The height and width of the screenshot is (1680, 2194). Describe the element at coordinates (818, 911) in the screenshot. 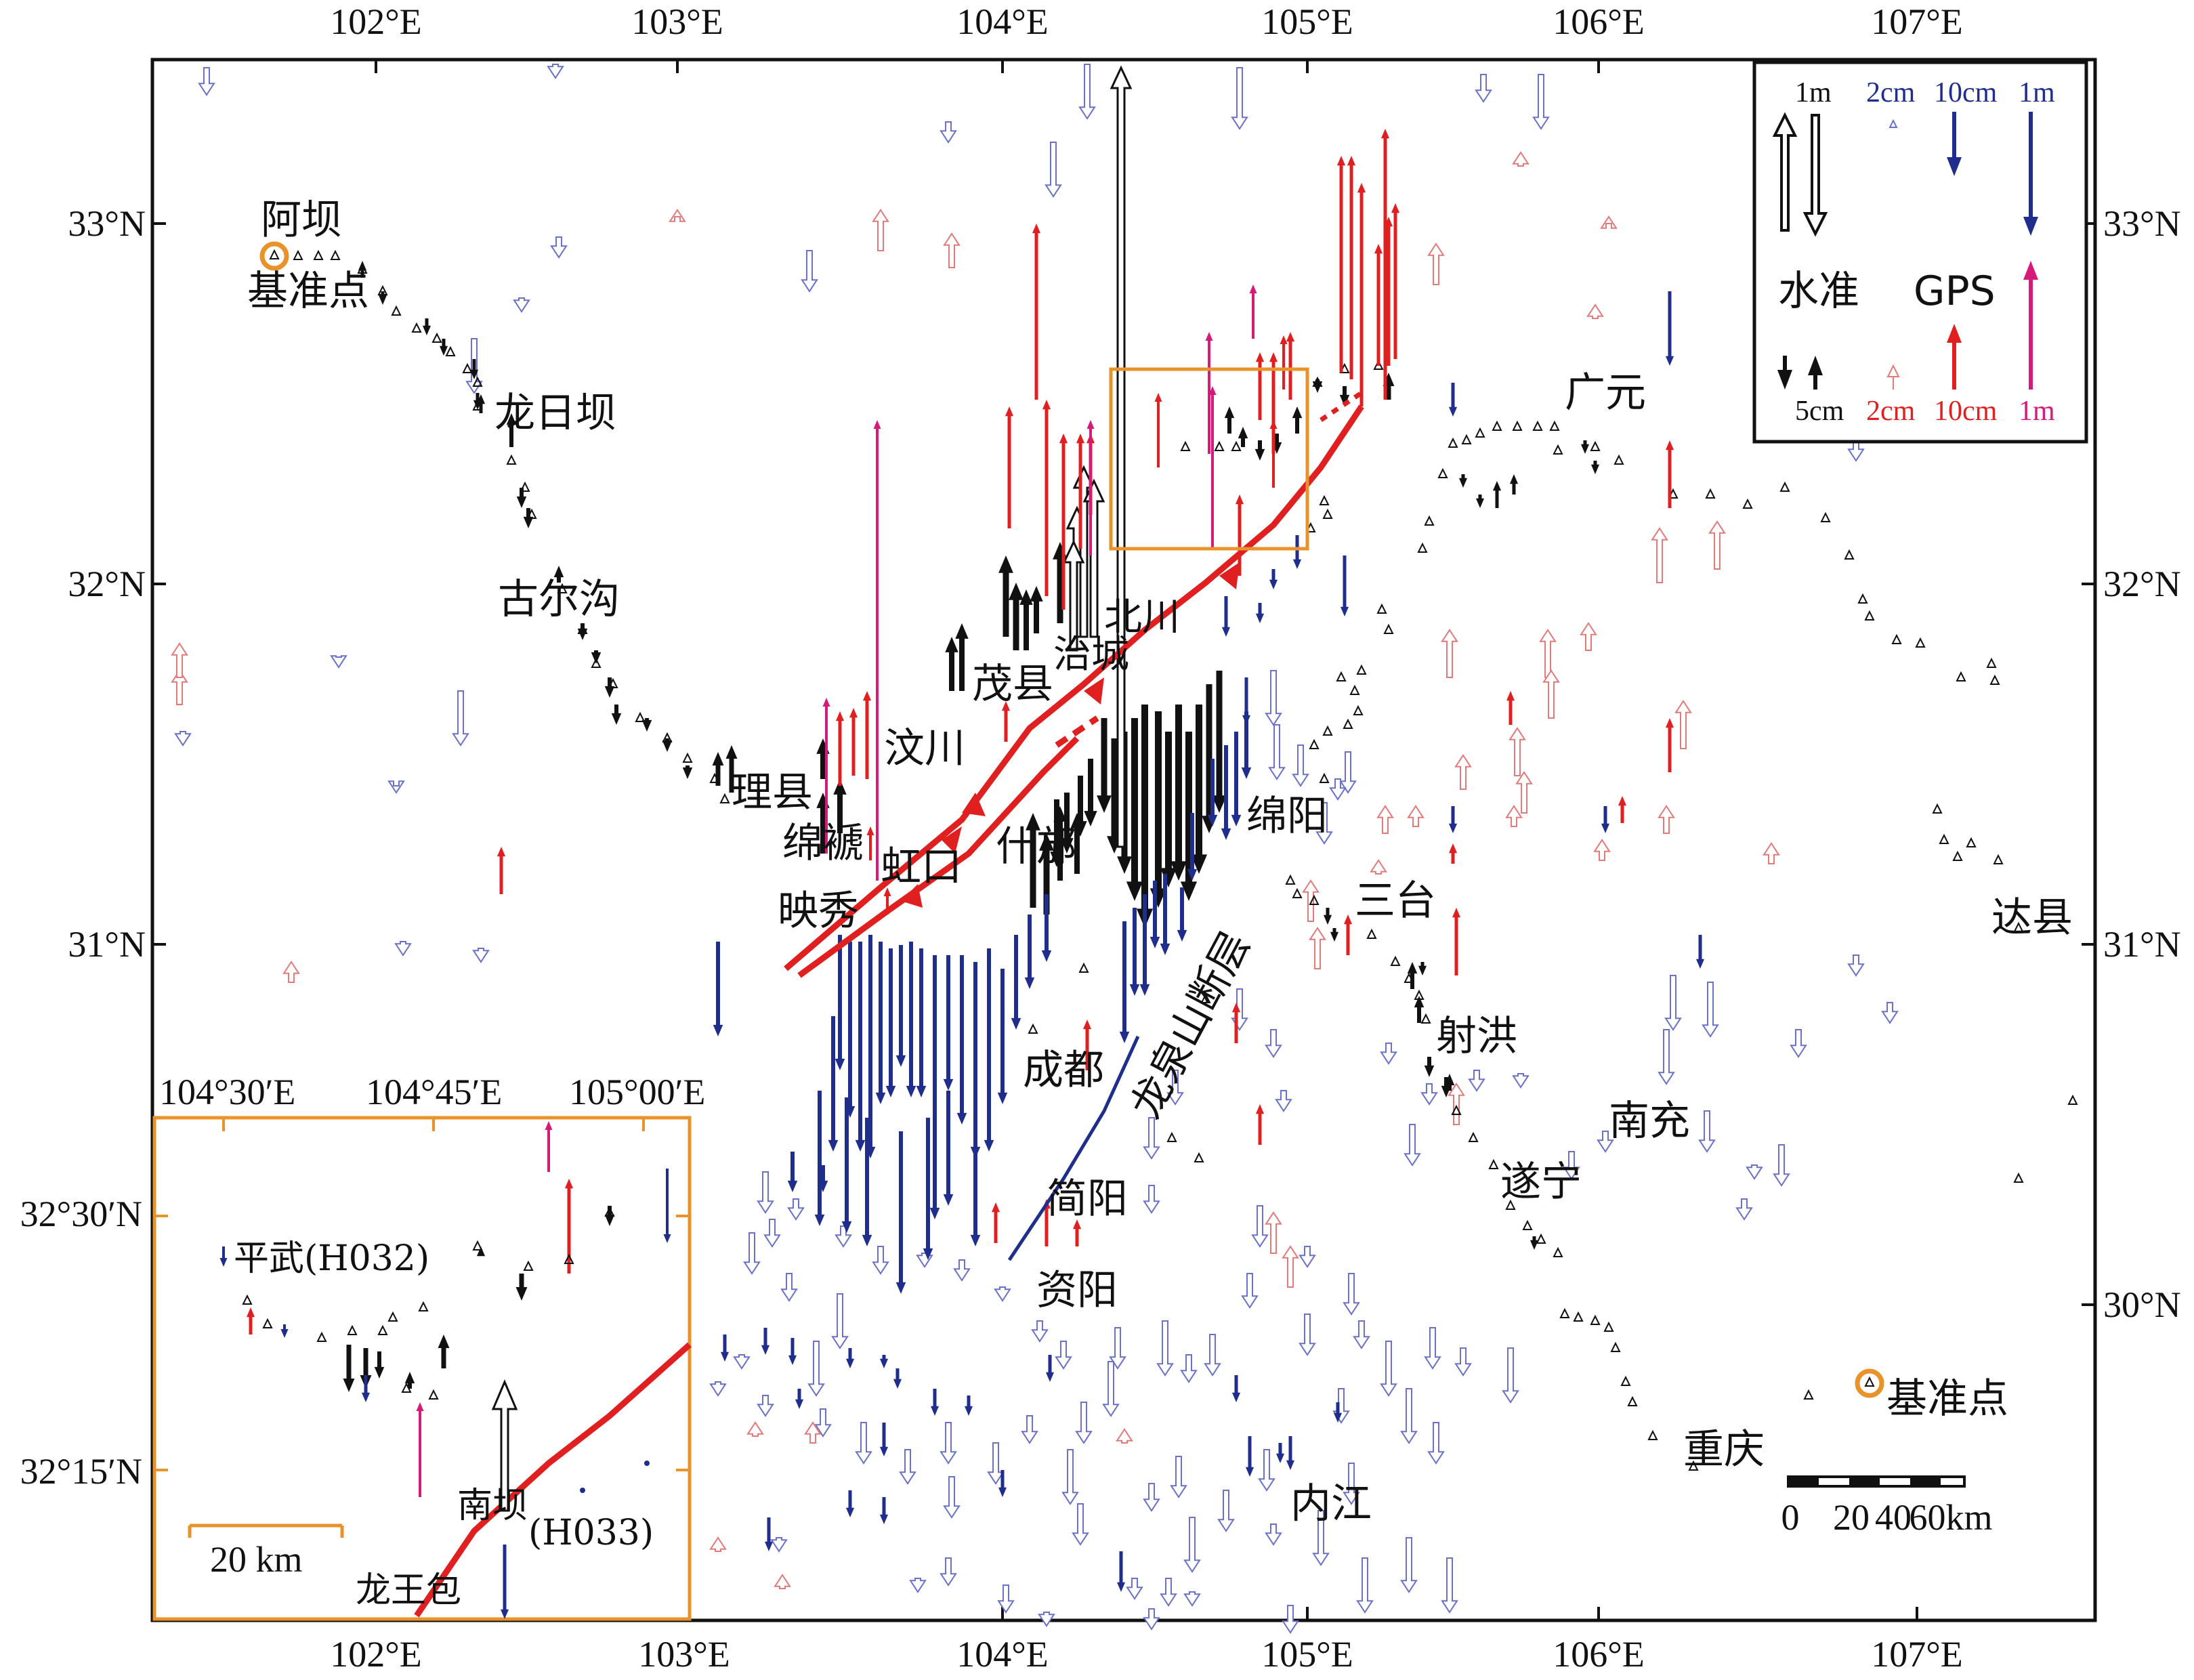

I see `label-yingxiu: 映秀` at that location.